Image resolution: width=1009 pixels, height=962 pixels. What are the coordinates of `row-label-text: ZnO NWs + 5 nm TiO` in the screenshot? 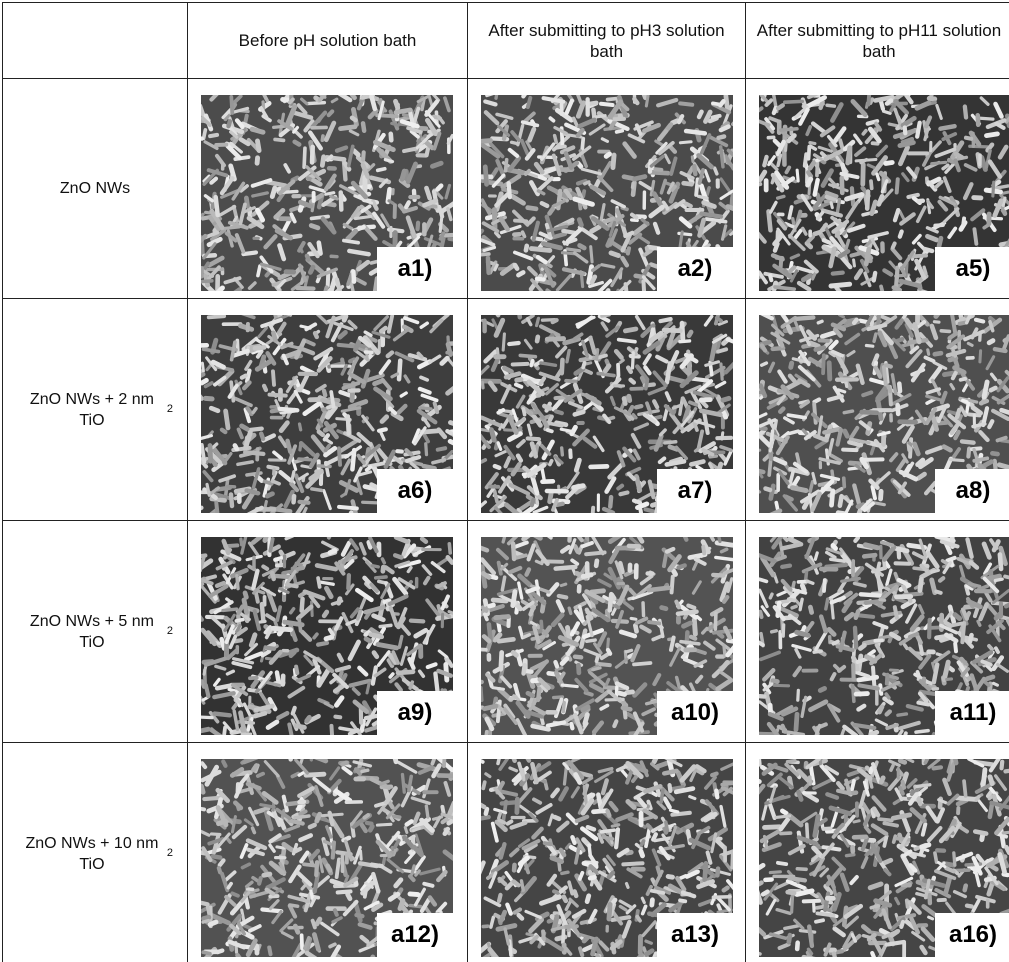 It's located at (91, 631).